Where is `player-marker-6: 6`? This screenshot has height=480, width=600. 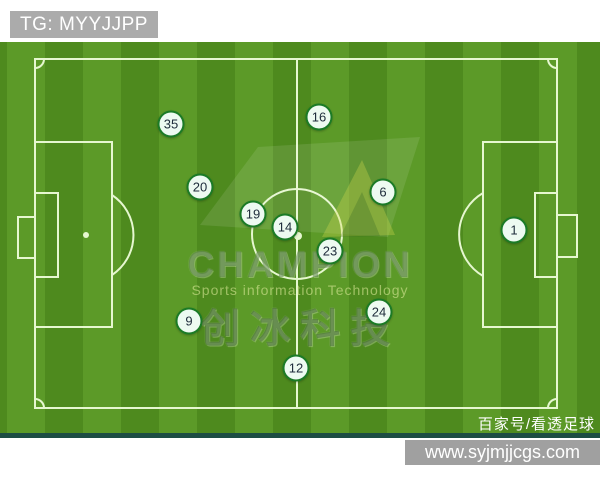 player-marker-6: 6 is located at coordinates (383, 192).